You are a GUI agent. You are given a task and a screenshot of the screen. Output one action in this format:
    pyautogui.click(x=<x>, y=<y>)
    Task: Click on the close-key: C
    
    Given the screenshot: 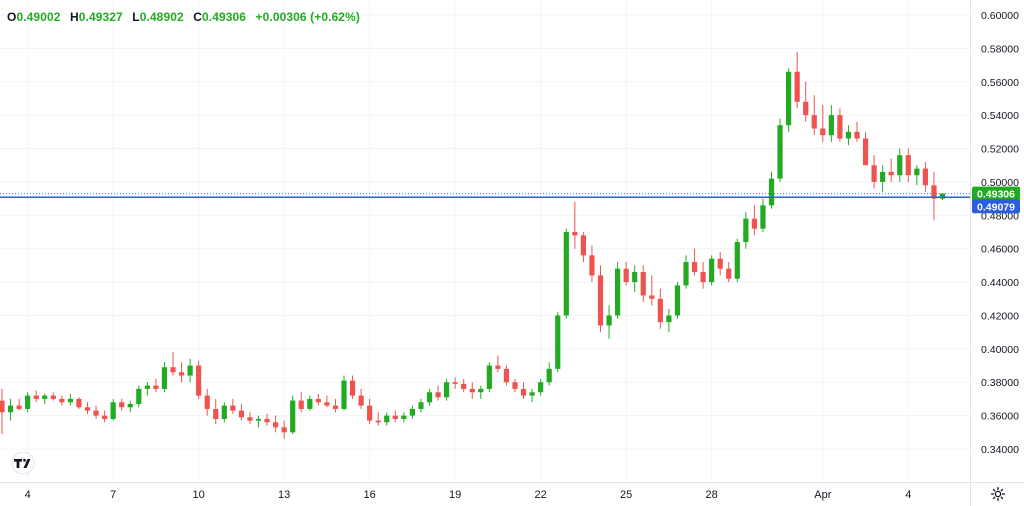 What is the action you would take?
    pyautogui.click(x=197, y=17)
    